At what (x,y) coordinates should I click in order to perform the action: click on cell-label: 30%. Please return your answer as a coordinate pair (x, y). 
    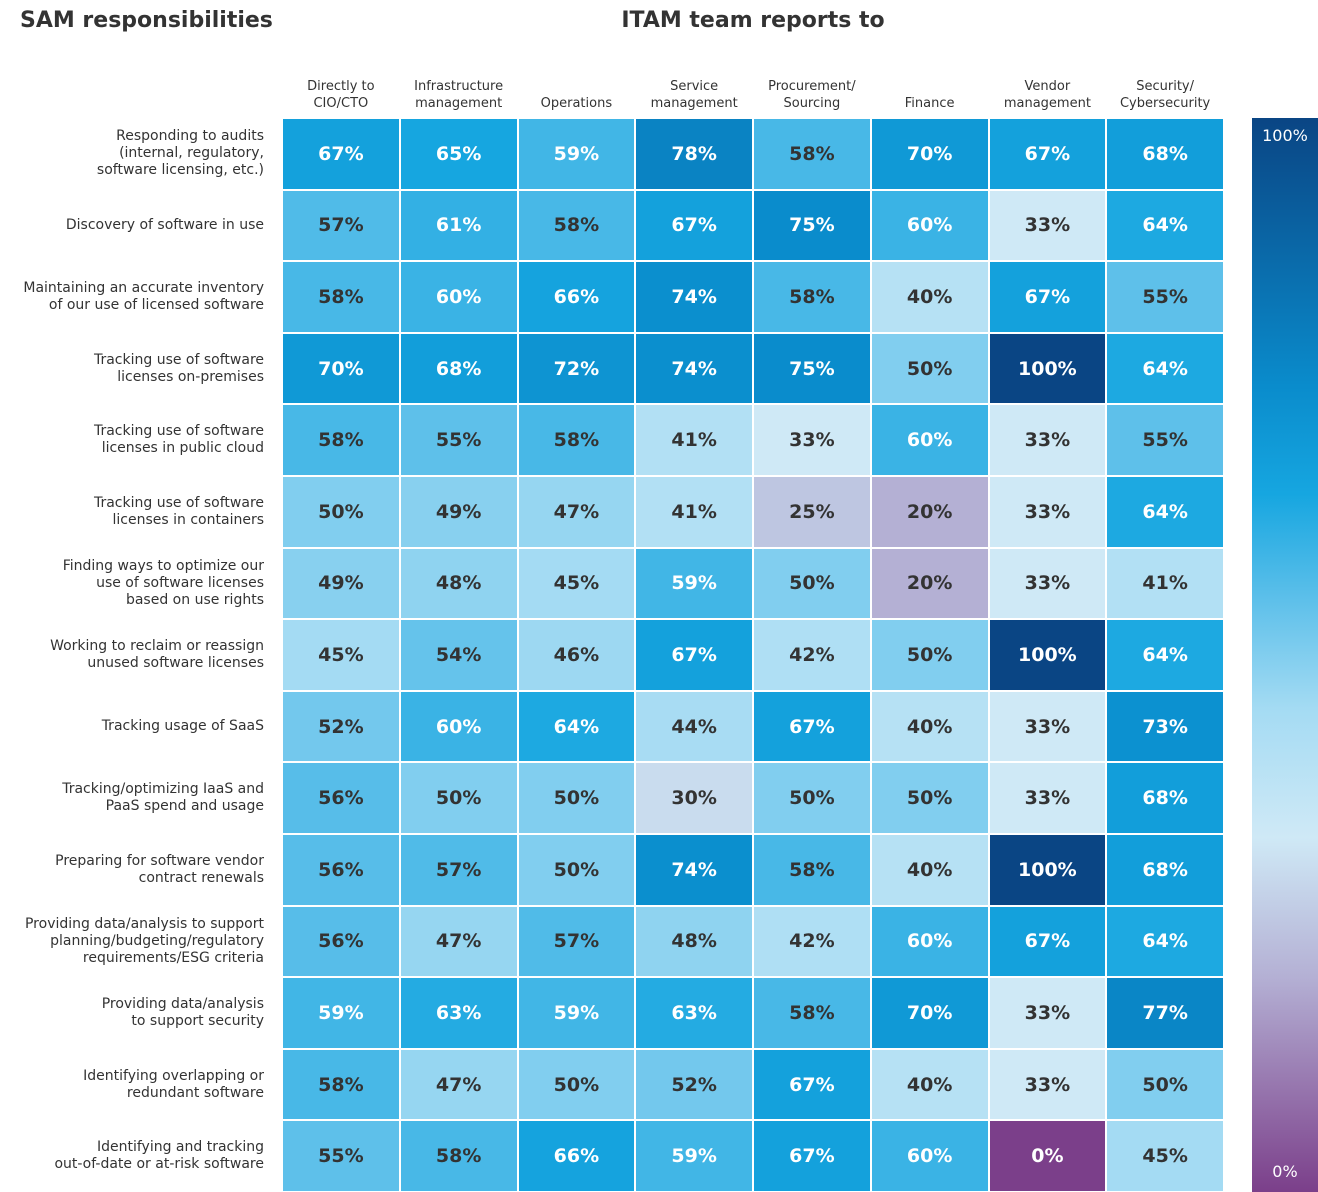
    Looking at the image, I should click on (694, 798).